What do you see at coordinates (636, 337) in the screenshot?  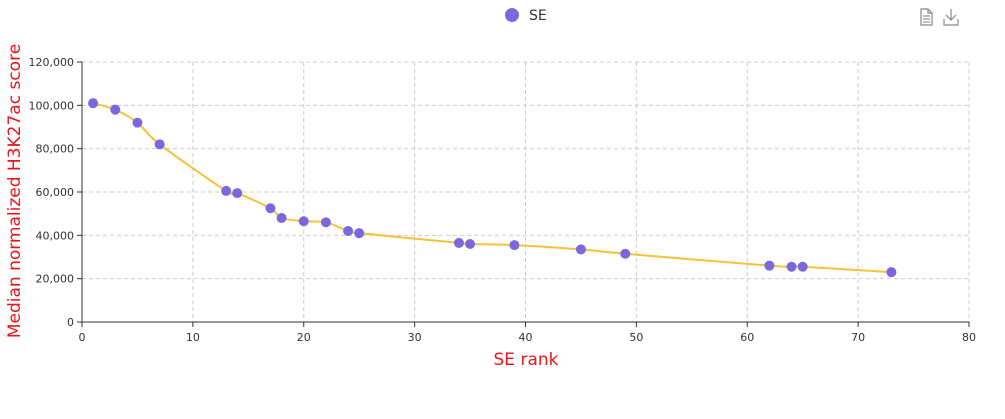 I see `x-tick-label: 50` at bounding box center [636, 337].